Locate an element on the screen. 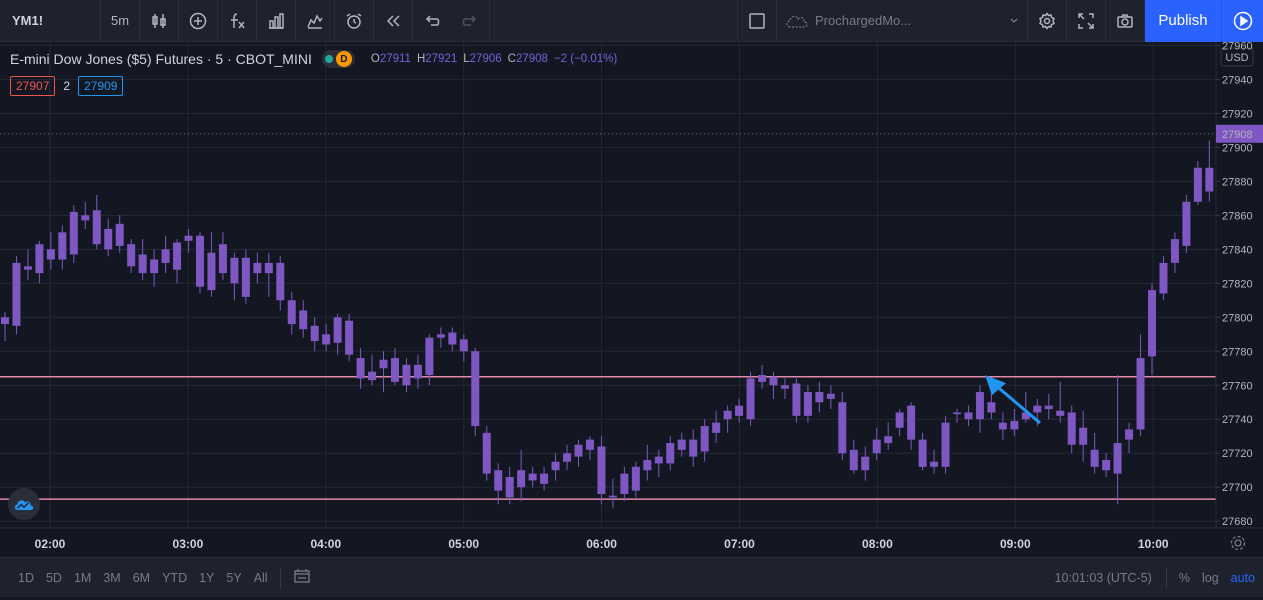 The image size is (1263, 600). percent-scale-toggle: % is located at coordinates (1184, 577).